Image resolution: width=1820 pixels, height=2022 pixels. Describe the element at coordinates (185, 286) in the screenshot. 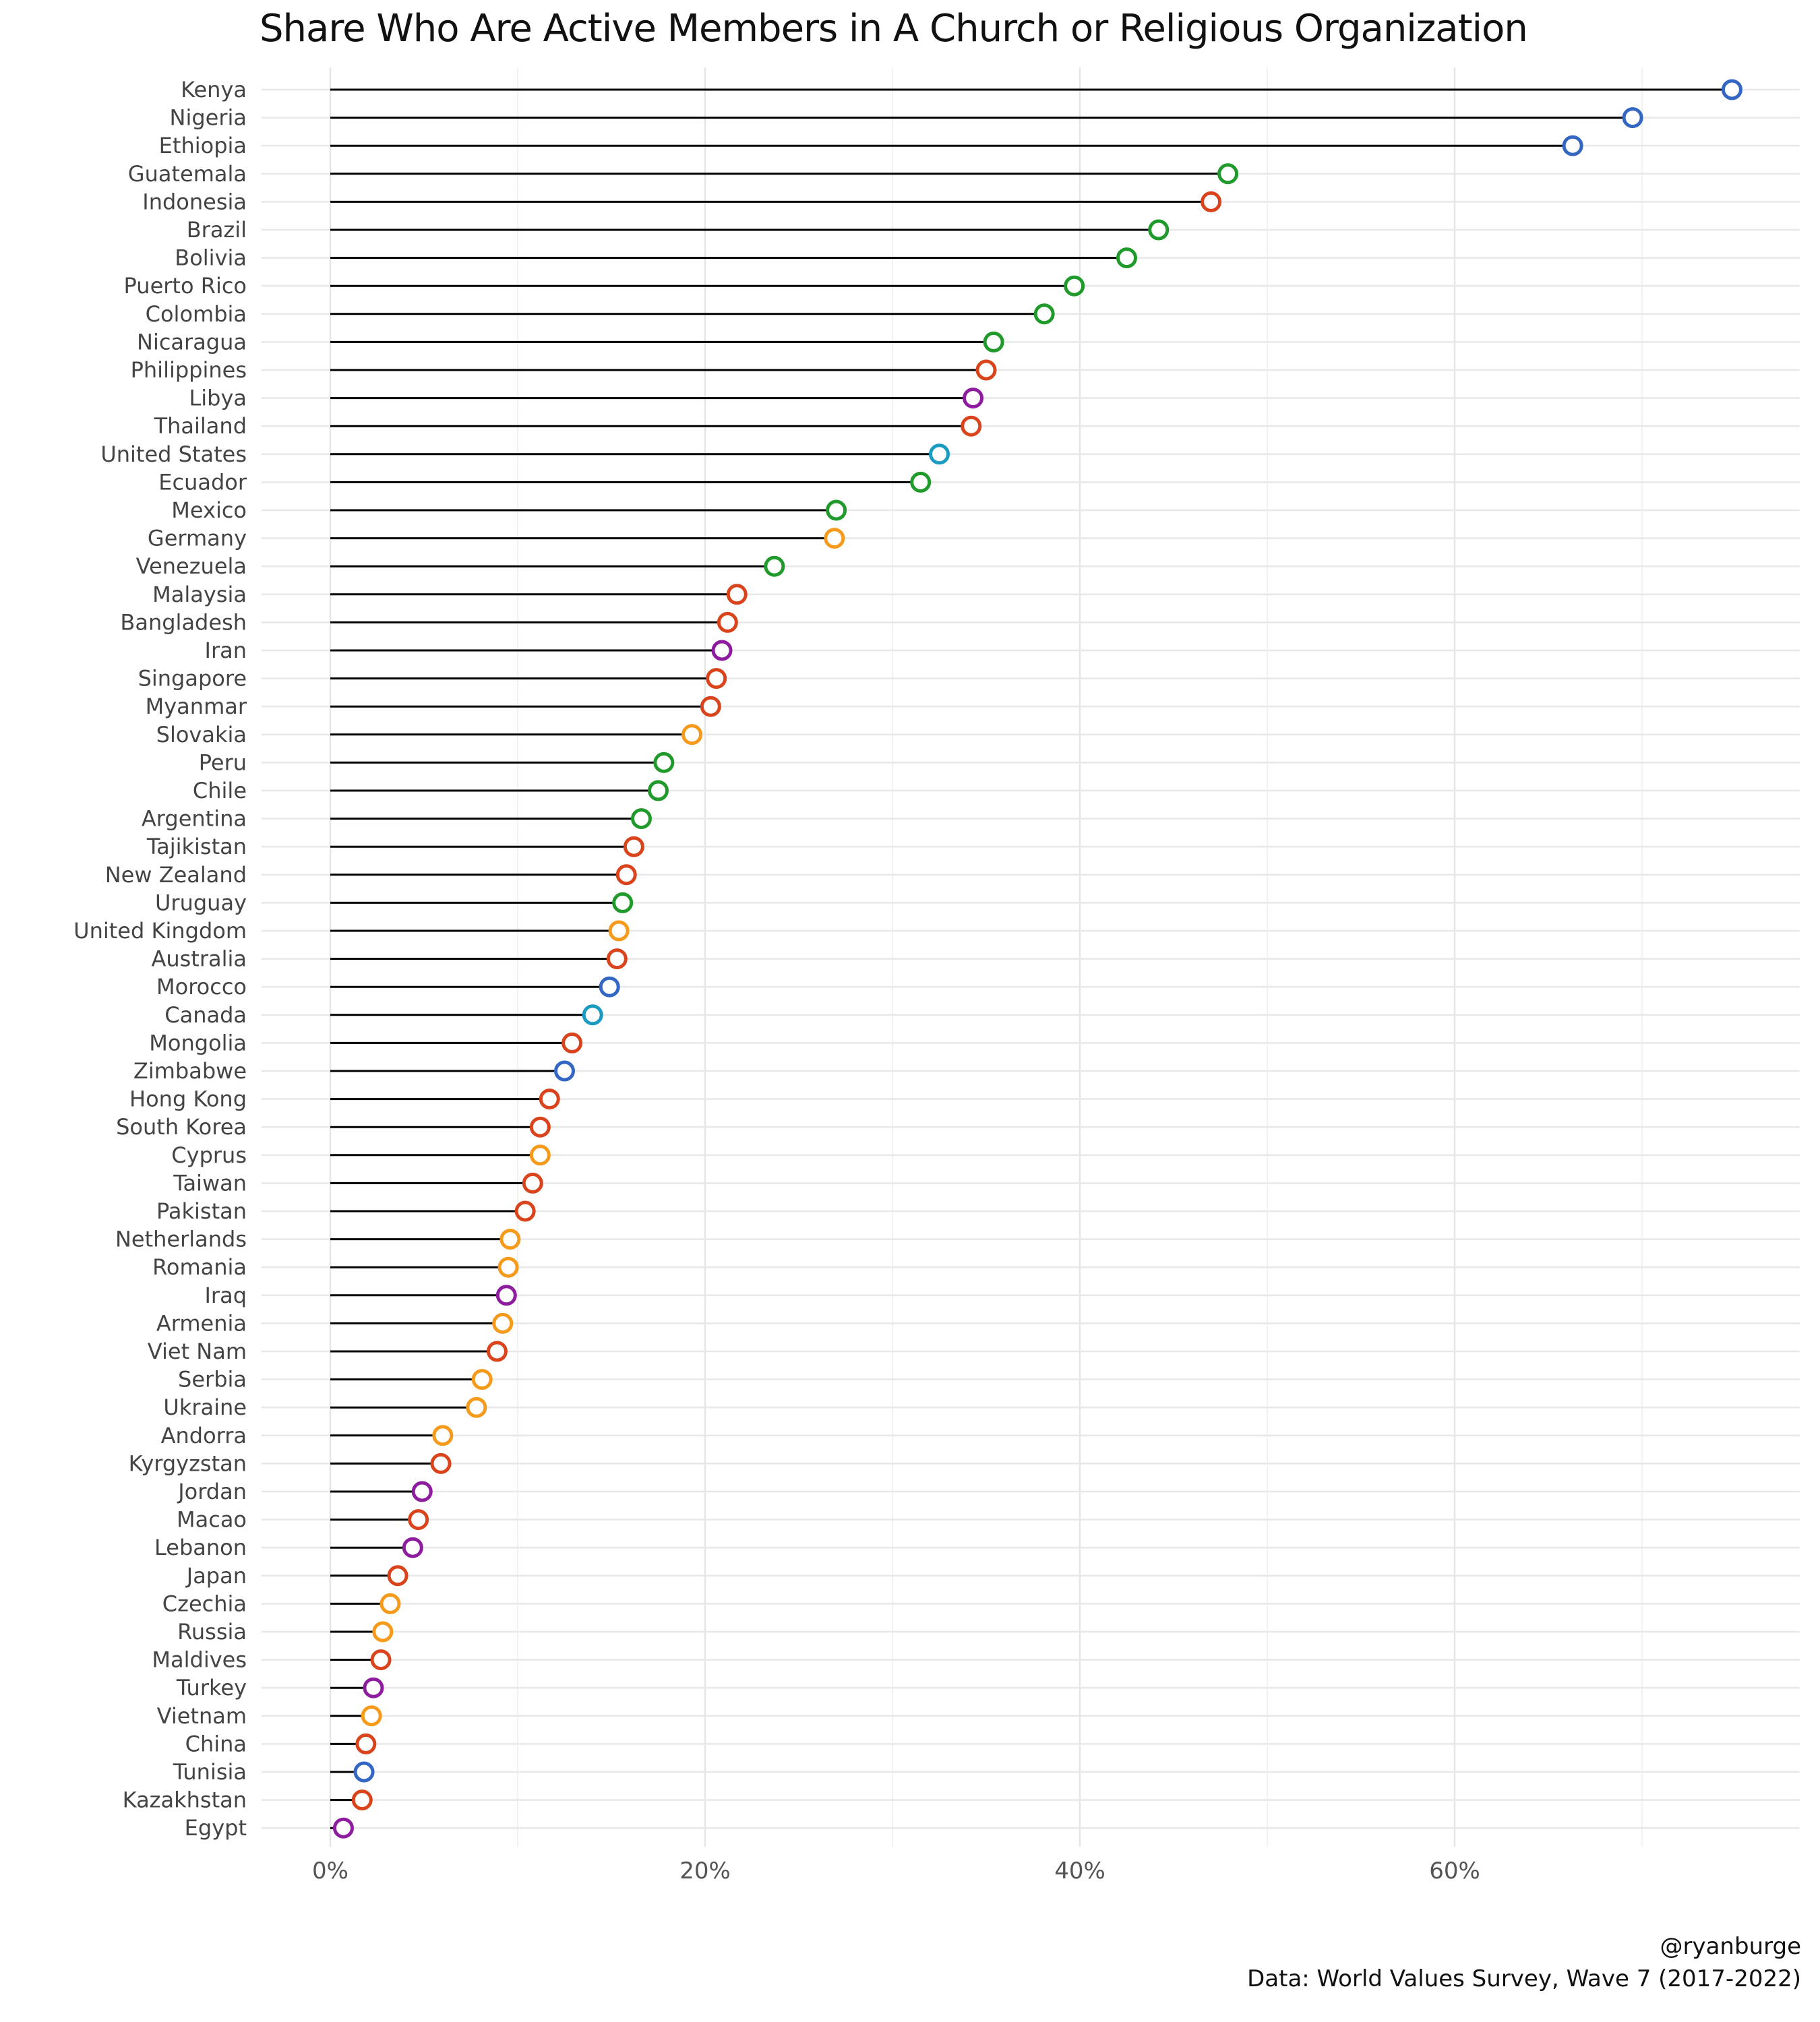

I see `y-tick-label: Puerto Rico` at that location.